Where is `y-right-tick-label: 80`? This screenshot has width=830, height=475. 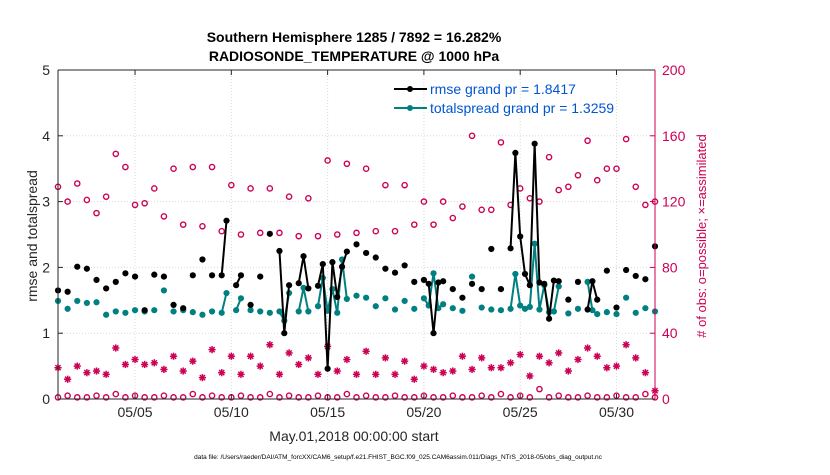
y-right-tick-label: 80 is located at coordinates (670, 267).